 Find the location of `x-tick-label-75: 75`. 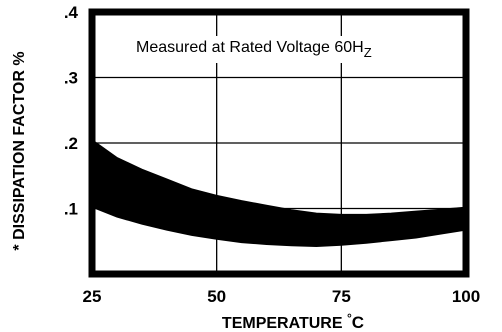

x-tick-label-75: 75 is located at coordinates (341, 296).